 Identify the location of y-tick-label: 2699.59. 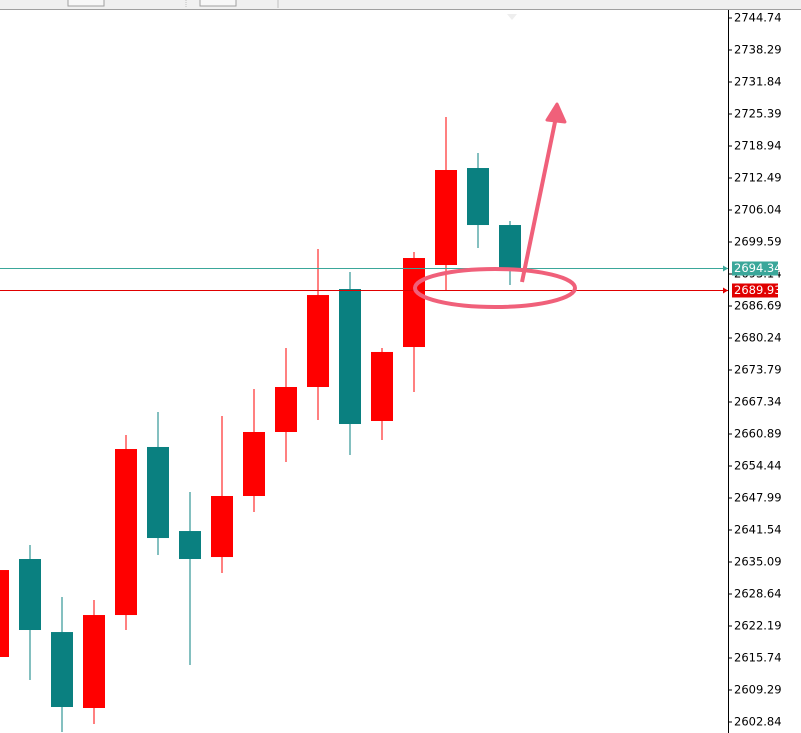
(758, 241).